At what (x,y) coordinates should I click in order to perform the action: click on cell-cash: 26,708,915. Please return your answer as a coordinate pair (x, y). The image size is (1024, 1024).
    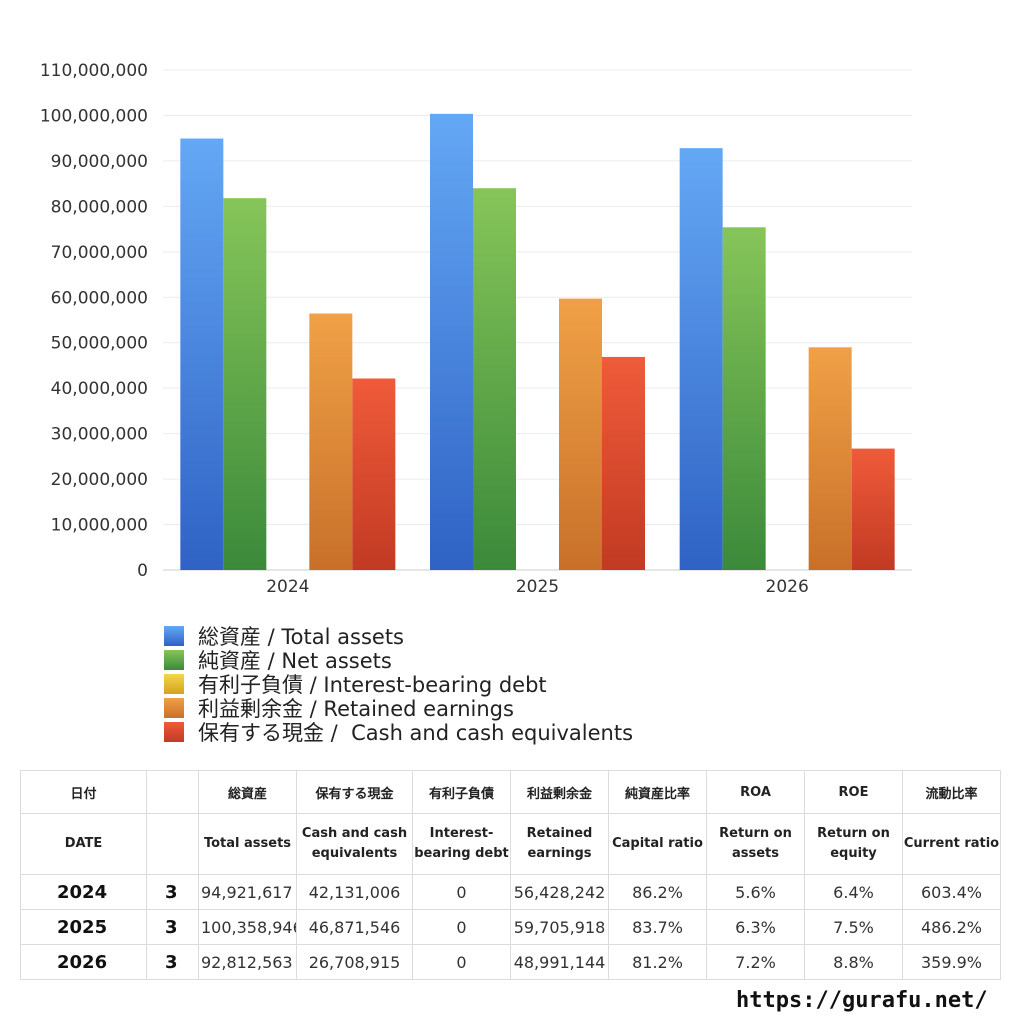
    Looking at the image, I should click on (354, 962).